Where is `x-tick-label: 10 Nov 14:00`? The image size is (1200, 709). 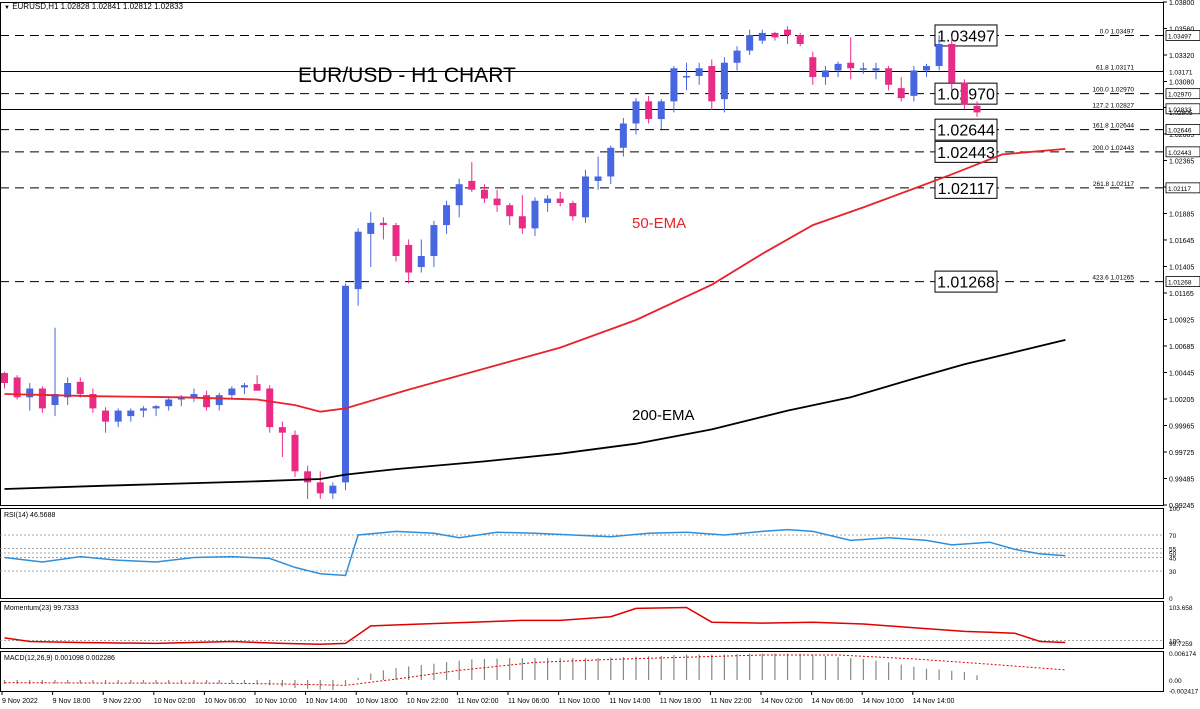
x-tick-label: 10 Nov 14:00 is located at coordinates (327, 701).